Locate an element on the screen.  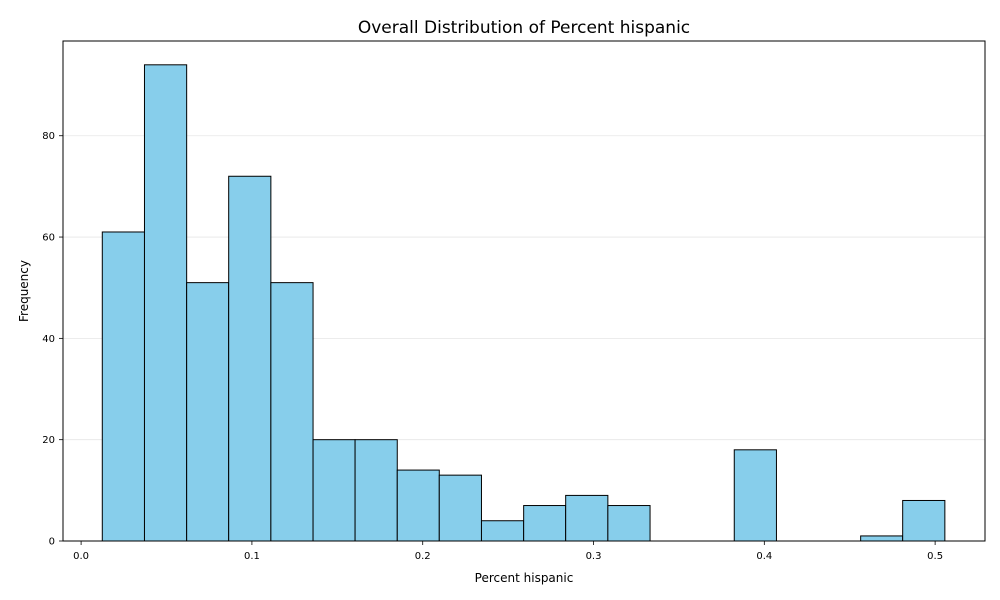
y-axis-label: Frequency is located at coordinates (24, 291).